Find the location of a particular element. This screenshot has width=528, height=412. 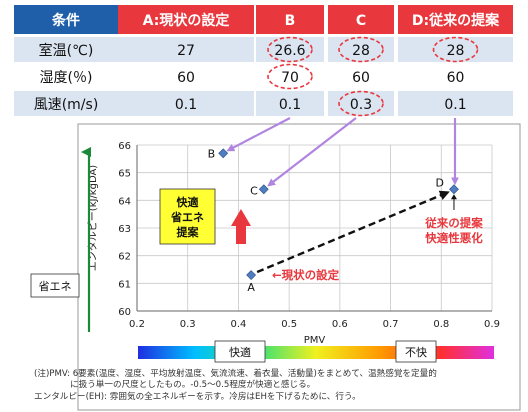

row-label: 風速(m/s) is located at coordinates (66, 105).